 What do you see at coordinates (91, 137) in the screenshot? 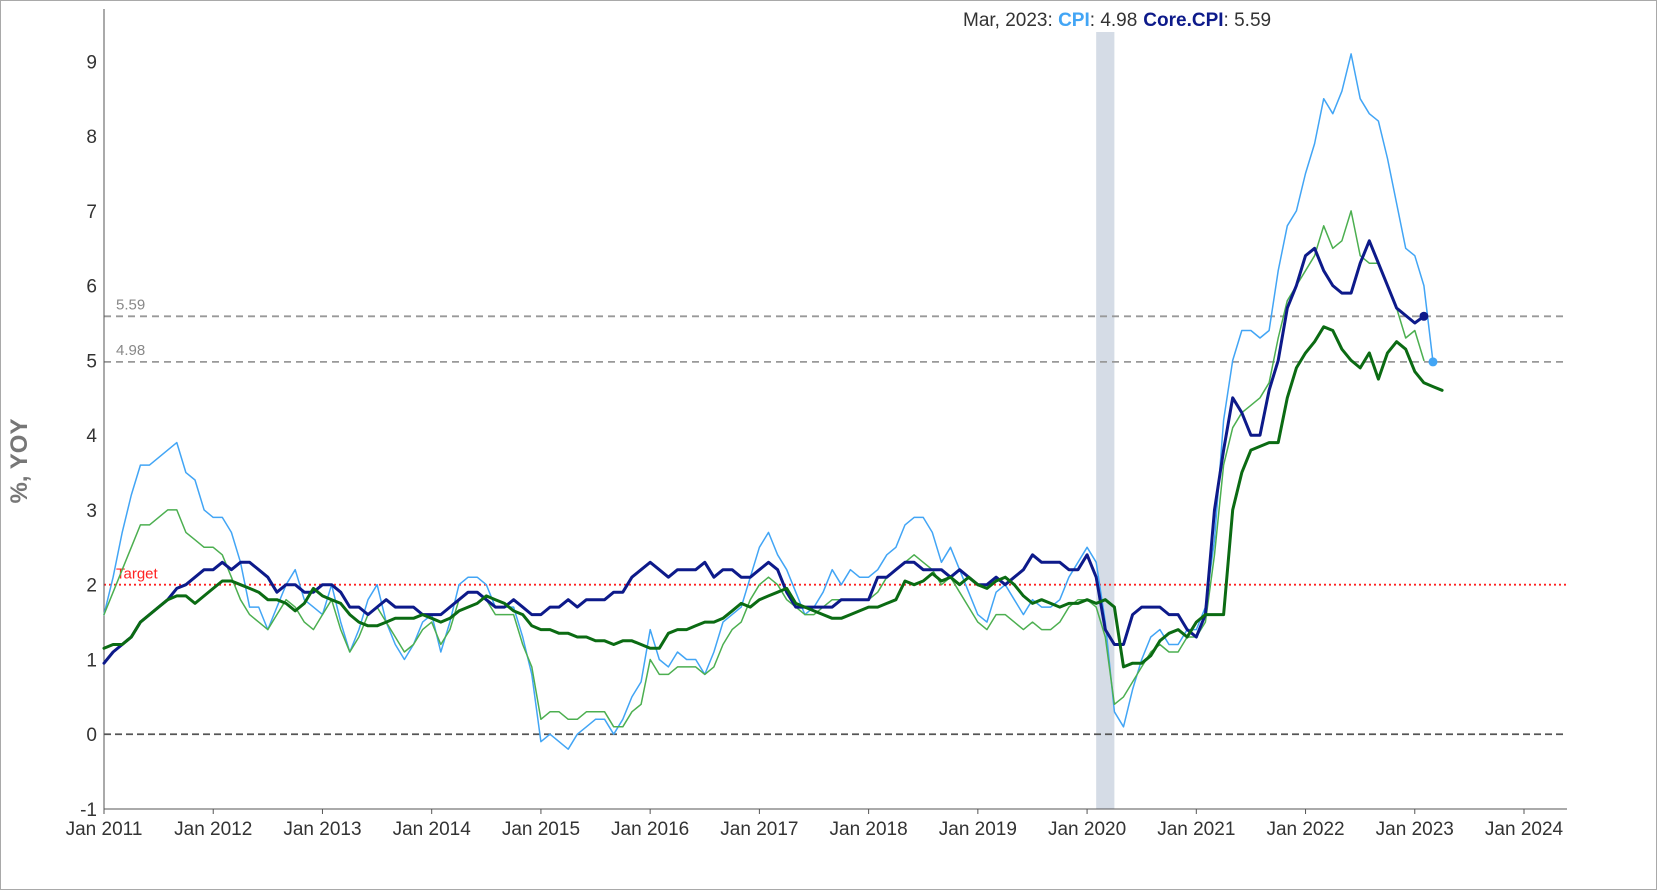
I see `y-tick-label: 8` at bounding box center [91, 137].